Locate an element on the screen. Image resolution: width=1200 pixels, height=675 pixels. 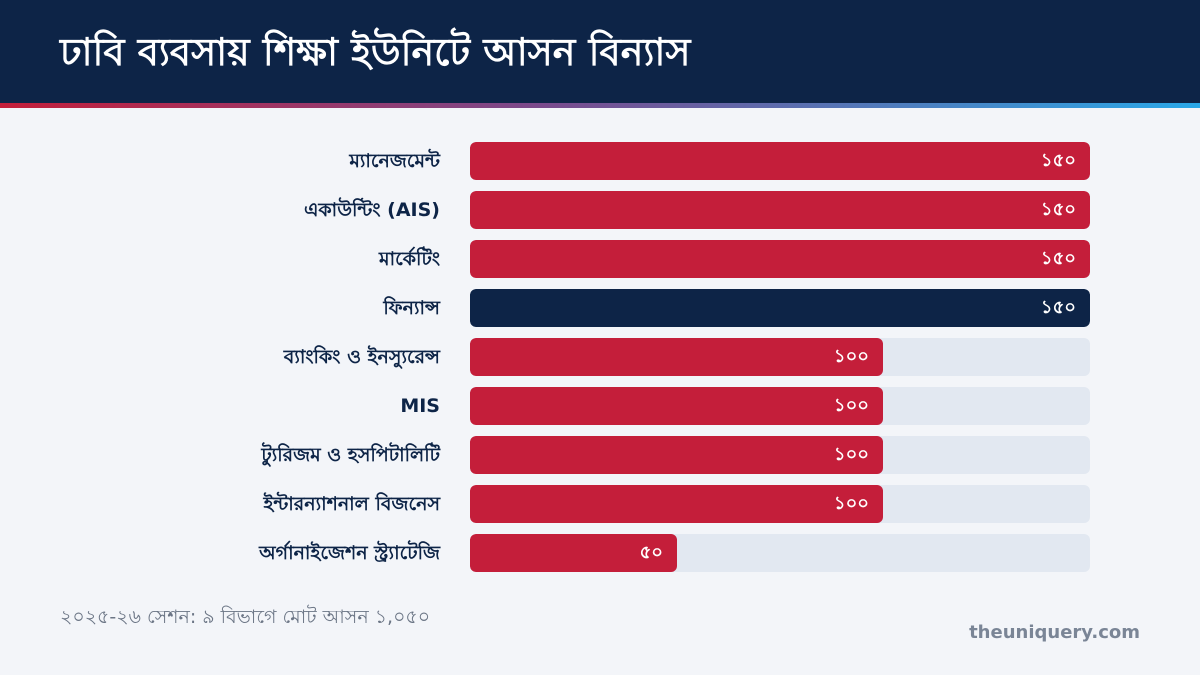
category-label: ফিন্যান্স is located at coordinates (411, 308).